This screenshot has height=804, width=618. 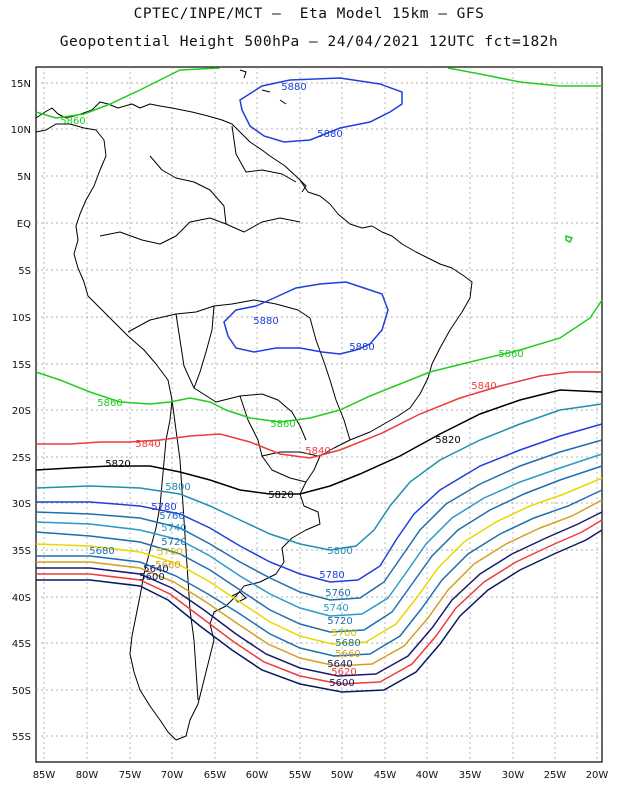 What do you see at coordinates (24, 177) in the screenshot?
I see `lat-label: 5N` at bounding box center [24, 177].